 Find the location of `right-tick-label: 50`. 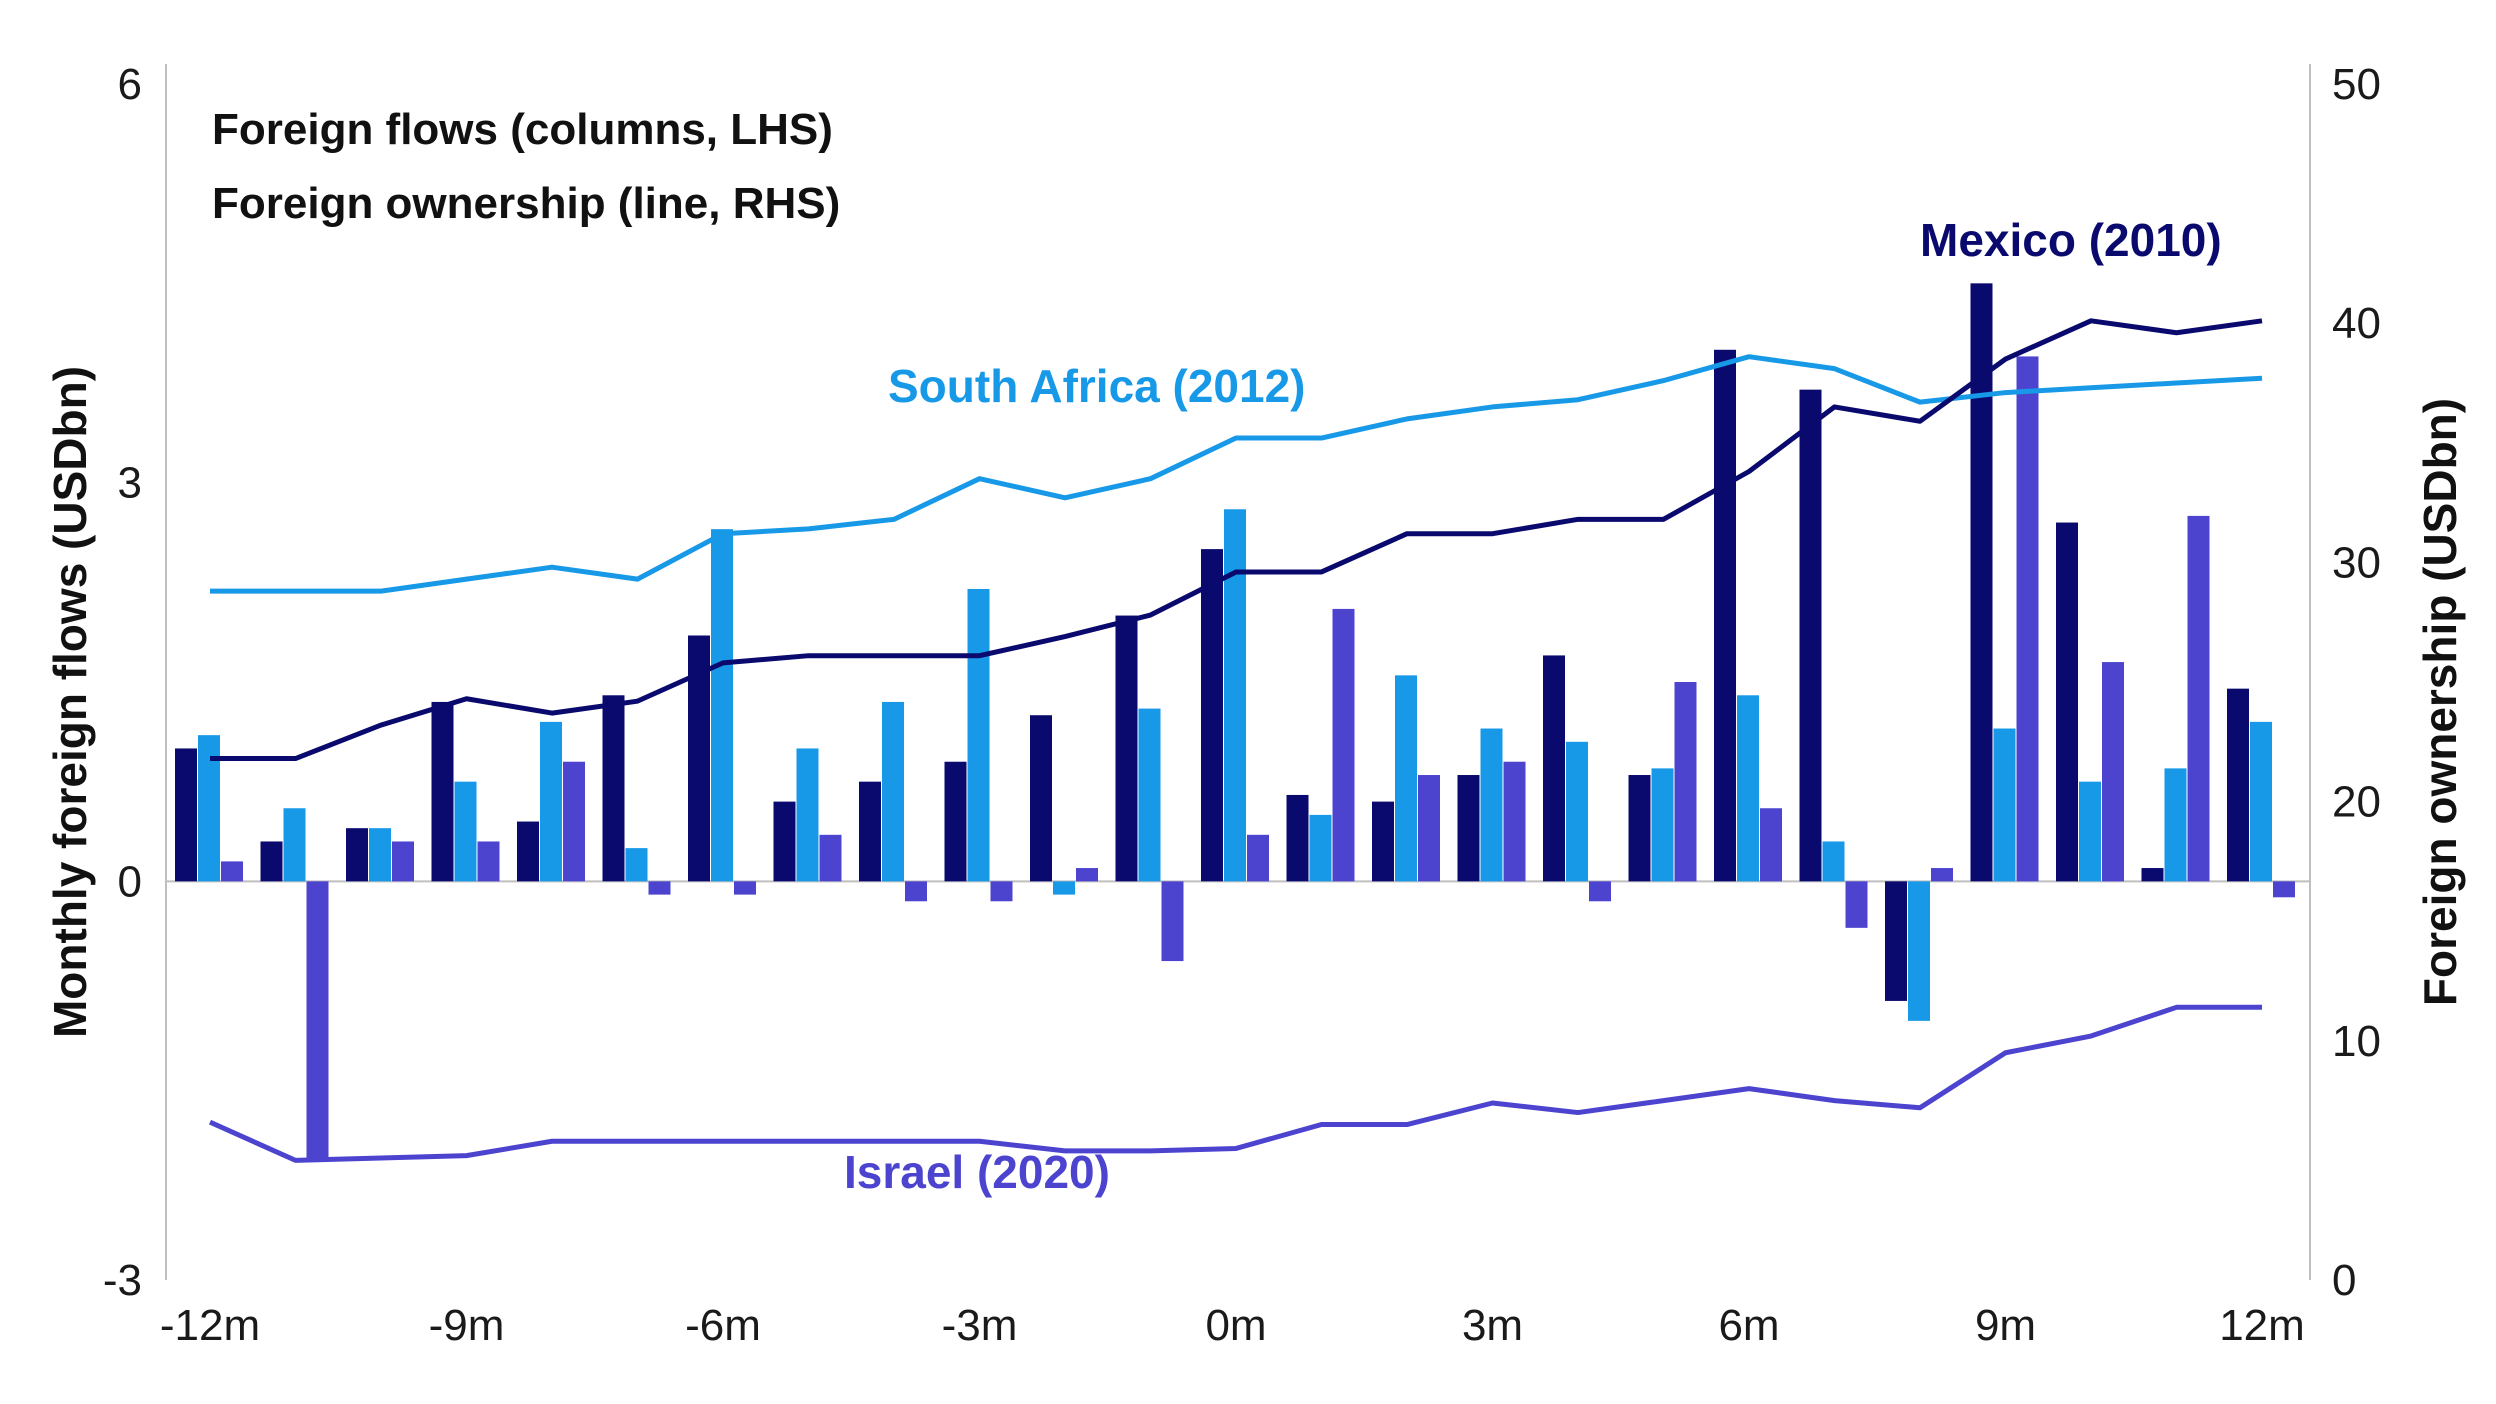

right-tick-label: 50 is located at coordinates (2356, 84).